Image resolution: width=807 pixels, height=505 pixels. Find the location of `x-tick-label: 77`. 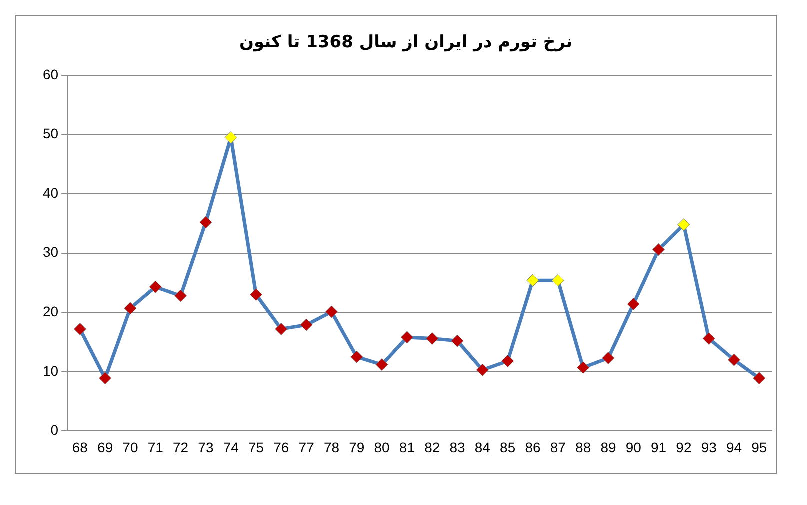

x-tick-label: 77 is located at coordinates (306, 447).